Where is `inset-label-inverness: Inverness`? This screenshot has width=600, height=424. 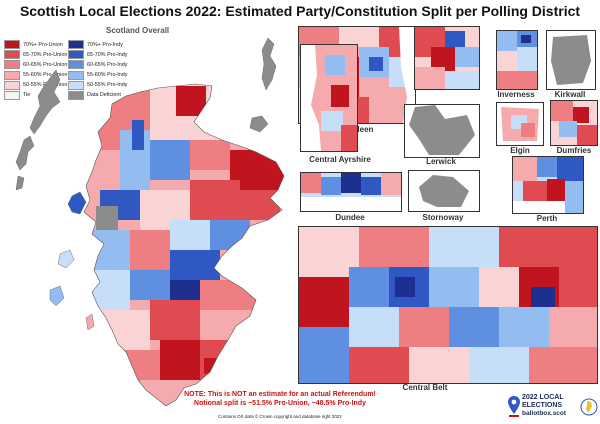
inset-label-inverness: Inverness is located at coordinates (516, 94).